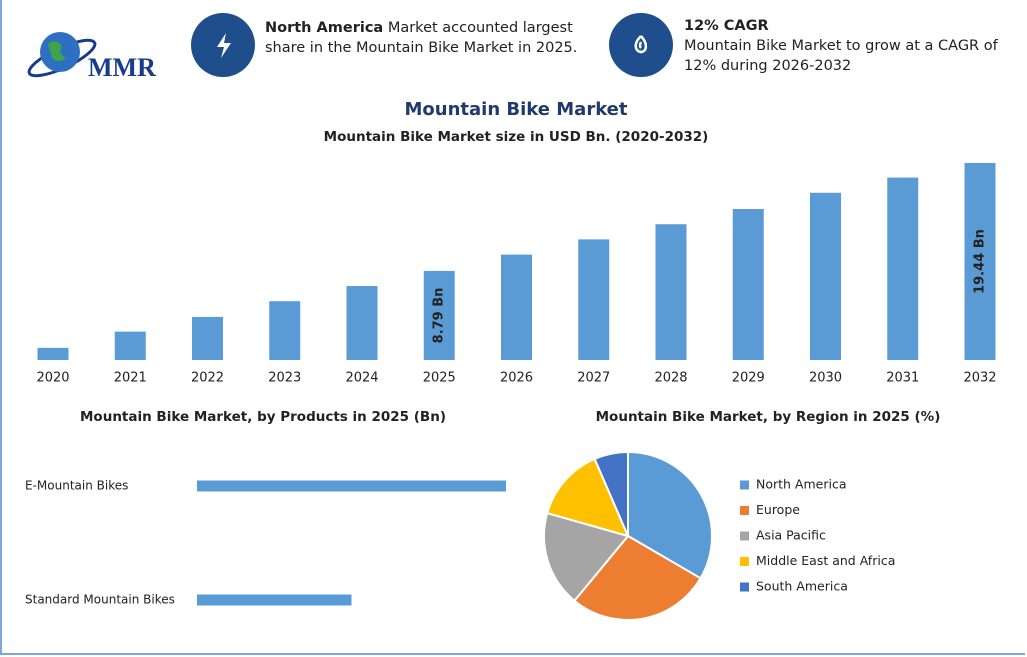 This screenshot has width=1027, height=657. Describe the element at coordinates (439, 378) in the screenshot. I see `x-tick-label: 2025` at that location.